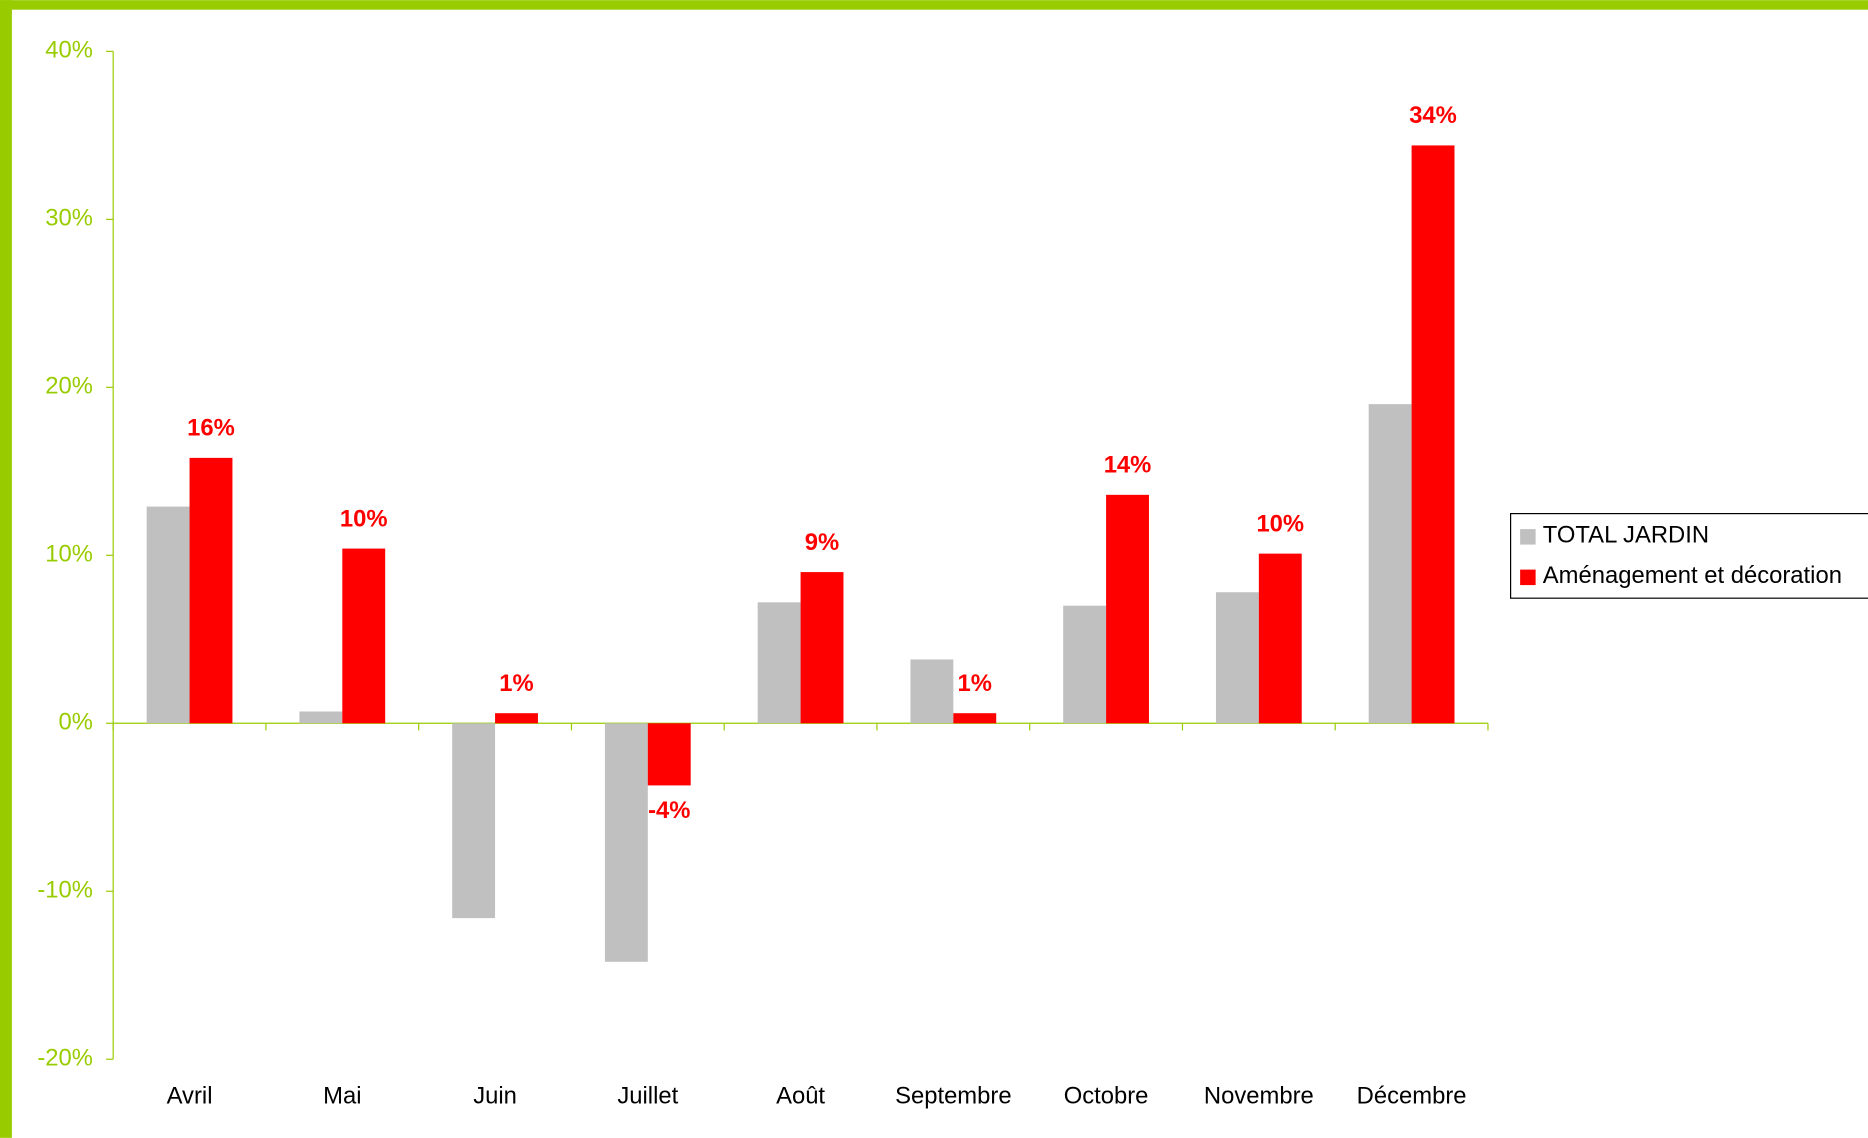 The image size is (1868, 1138). I want to click on y-tick-label: 20%, so click(69, 386).